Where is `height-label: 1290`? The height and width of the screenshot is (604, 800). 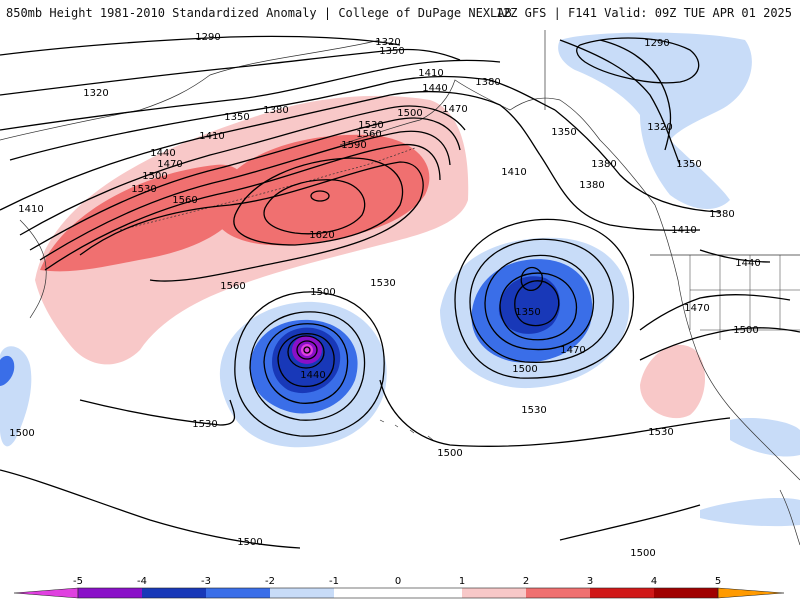 height-label: 1290 is located at coordinates (656, 43).